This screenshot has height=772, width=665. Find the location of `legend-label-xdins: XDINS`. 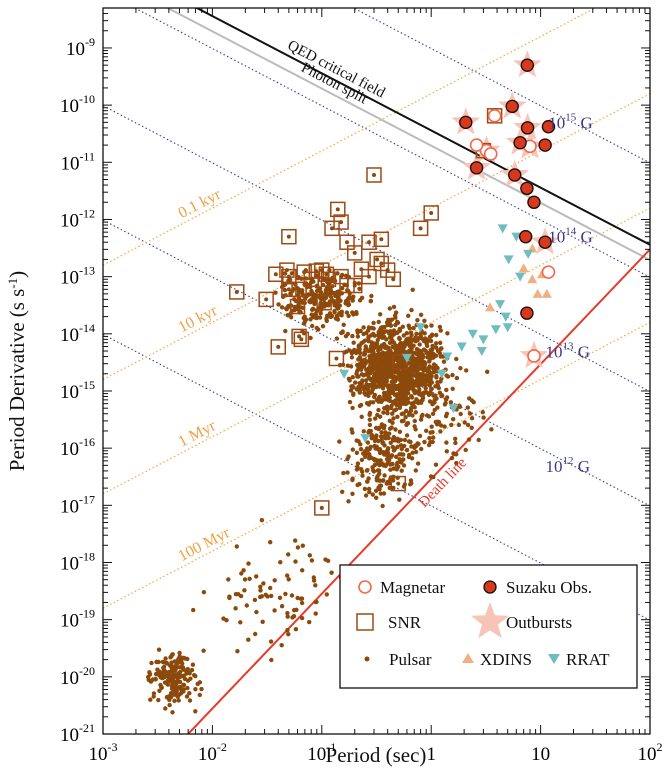

legend-label-xdins: XDINS is located at coordinates (506, 659).